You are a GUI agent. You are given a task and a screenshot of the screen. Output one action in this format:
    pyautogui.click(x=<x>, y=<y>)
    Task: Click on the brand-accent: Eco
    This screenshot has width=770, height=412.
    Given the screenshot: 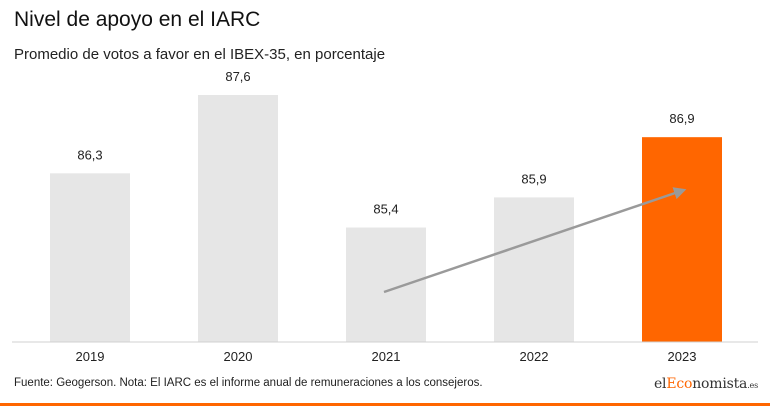 What is the action you would take?
    pyautogui.click(x=679, y=384)
    